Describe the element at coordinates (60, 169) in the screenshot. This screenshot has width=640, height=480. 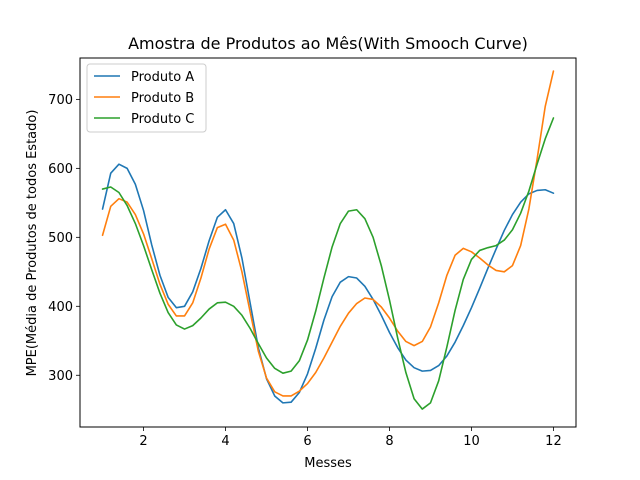
I see `y-tick-label: 600` at that location.